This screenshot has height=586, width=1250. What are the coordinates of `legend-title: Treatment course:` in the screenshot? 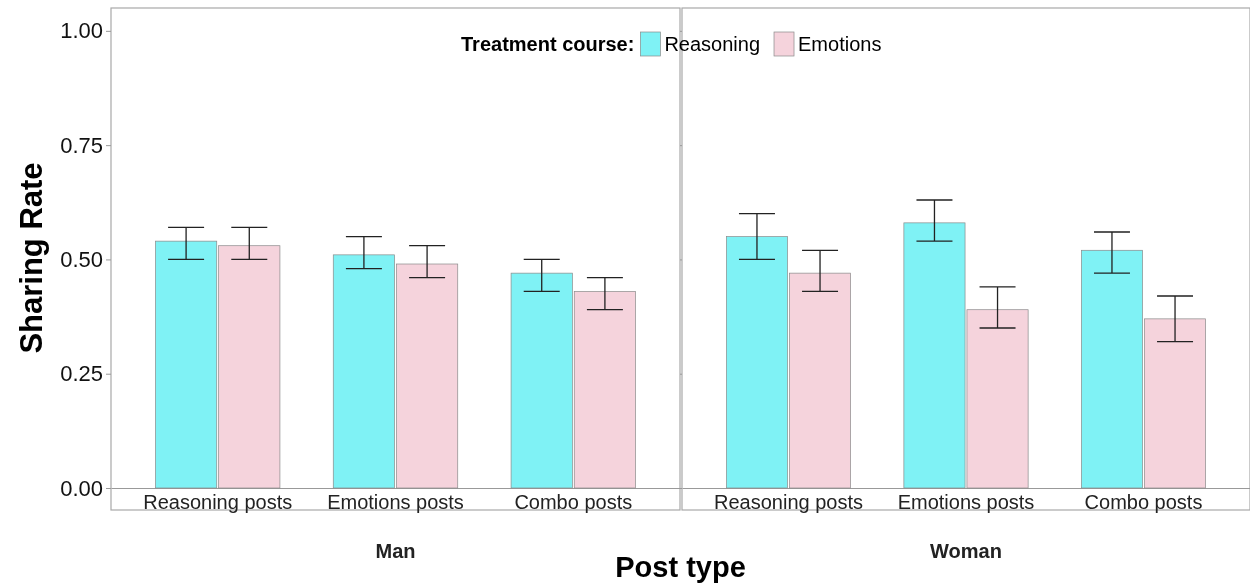 It's located at (548, 44).